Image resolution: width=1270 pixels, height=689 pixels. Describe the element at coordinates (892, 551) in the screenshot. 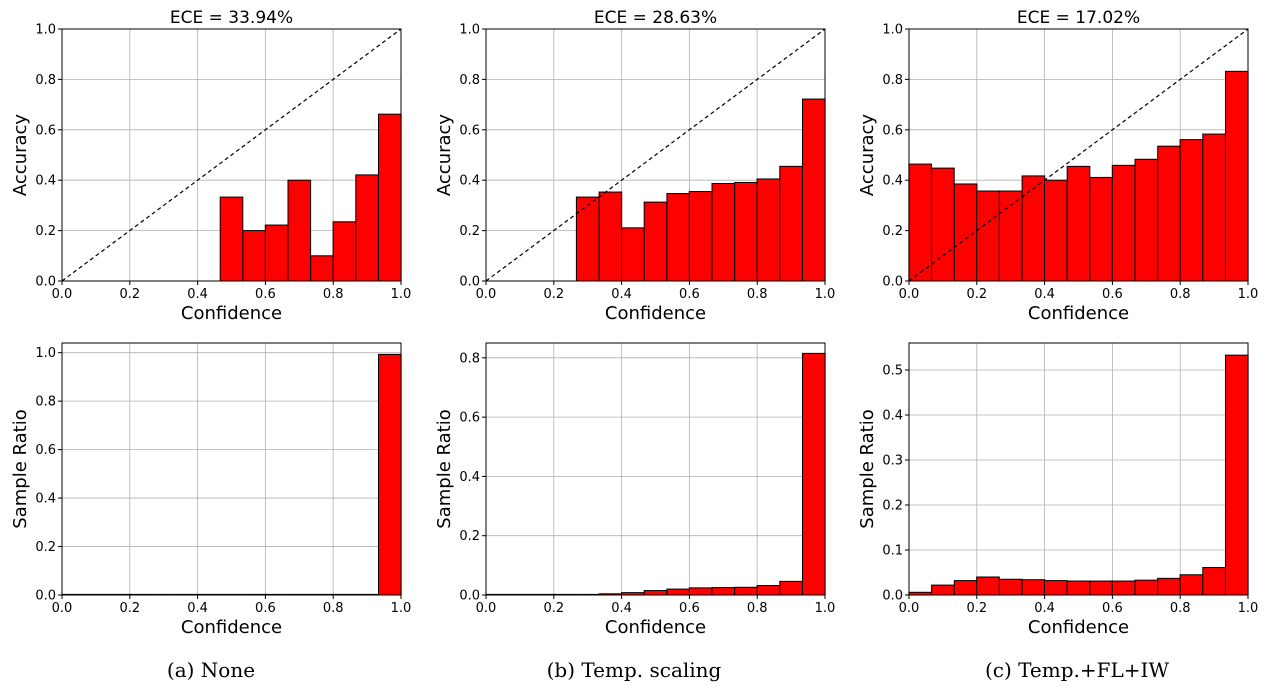

I see `y-tick-label: 0.1` at that location.